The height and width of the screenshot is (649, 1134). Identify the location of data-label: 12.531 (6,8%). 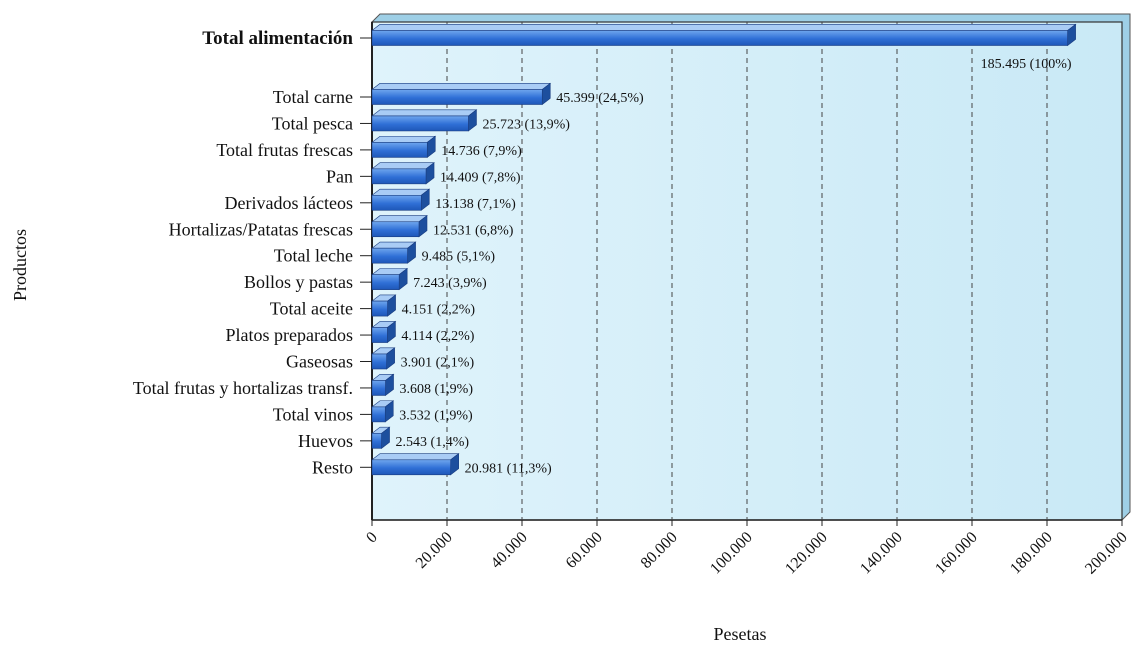
(473, 230).